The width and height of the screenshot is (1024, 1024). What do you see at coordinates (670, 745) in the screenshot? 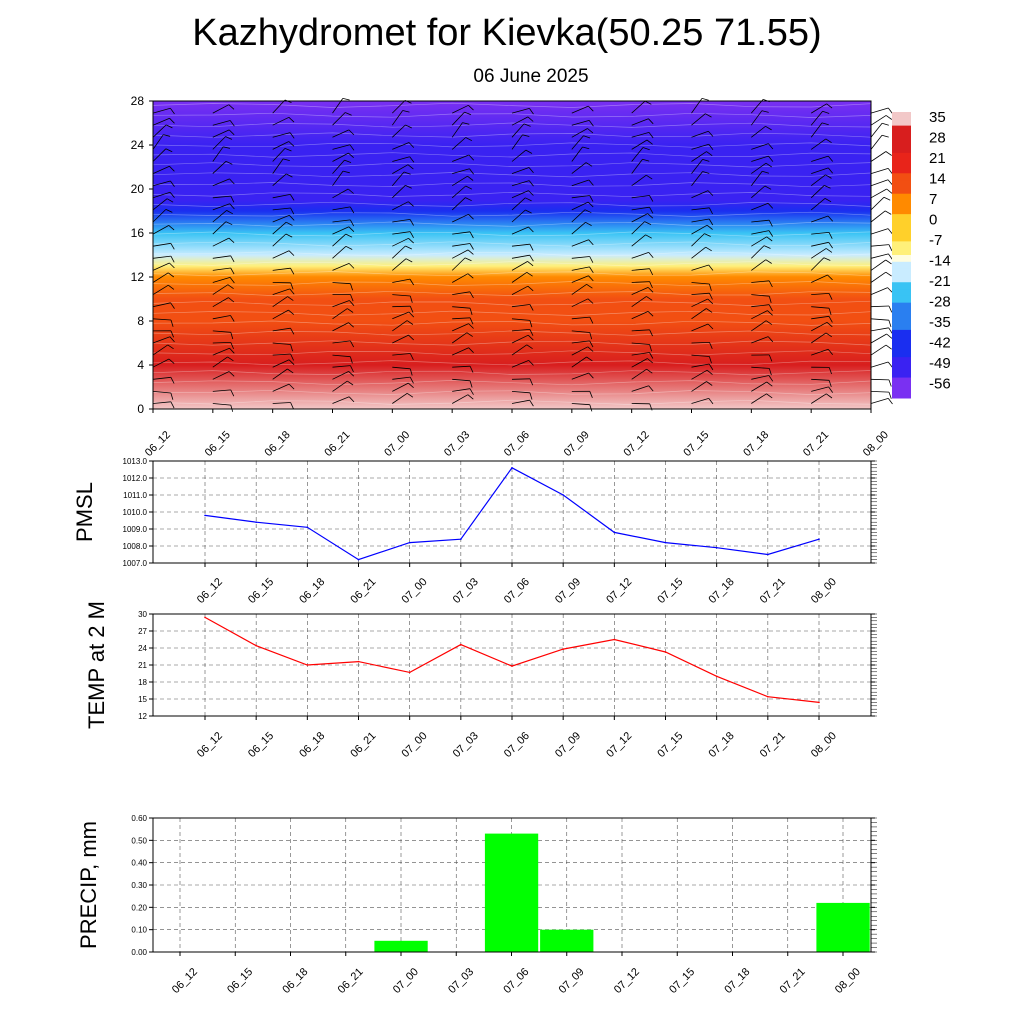
I see `x-tick-label: 07_15` at bounding box center [670, 745].